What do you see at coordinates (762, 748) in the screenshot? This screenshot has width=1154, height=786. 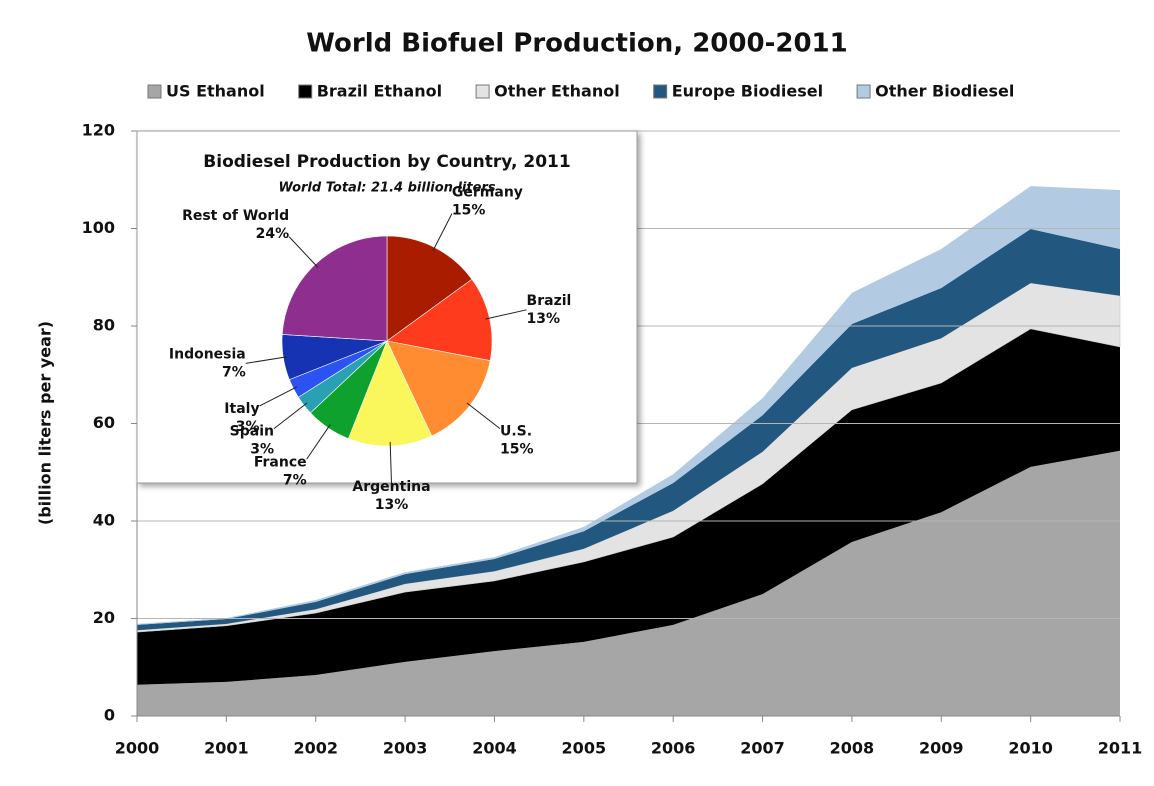 I see `x-tick-label: 2007` at bounding box center [762, 748].